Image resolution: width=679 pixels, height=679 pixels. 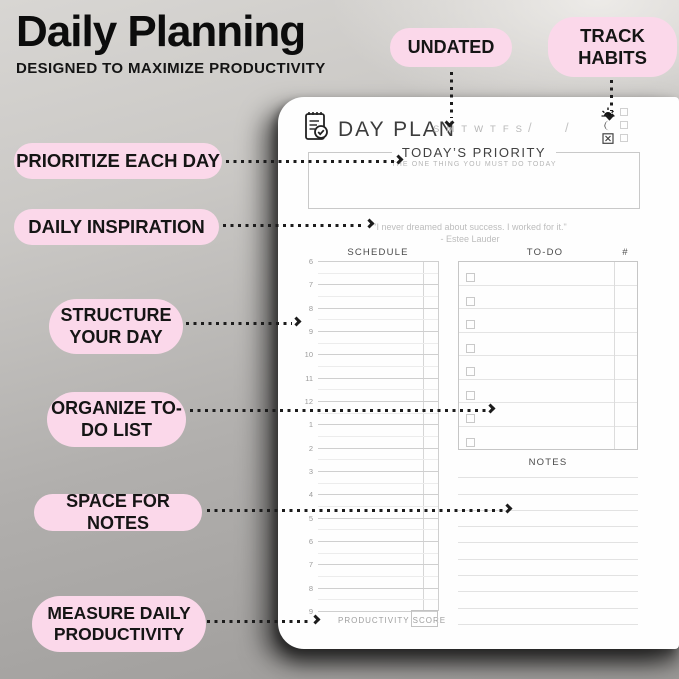 What do you see at coordinates (360, 508) in the screenshot?
I see `notes-arrow-icon` at bounding box center [360, 508].